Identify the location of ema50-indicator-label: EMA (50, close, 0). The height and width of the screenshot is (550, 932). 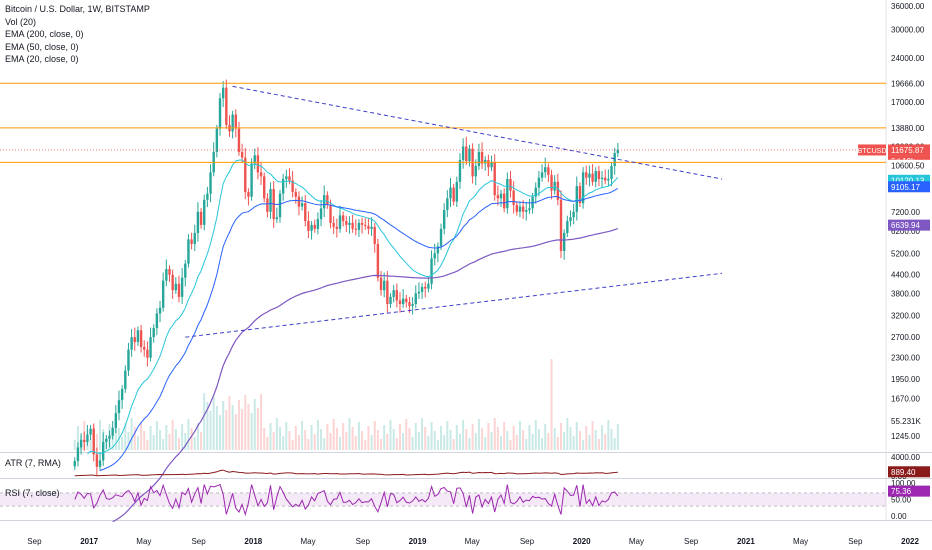
(42, 46).